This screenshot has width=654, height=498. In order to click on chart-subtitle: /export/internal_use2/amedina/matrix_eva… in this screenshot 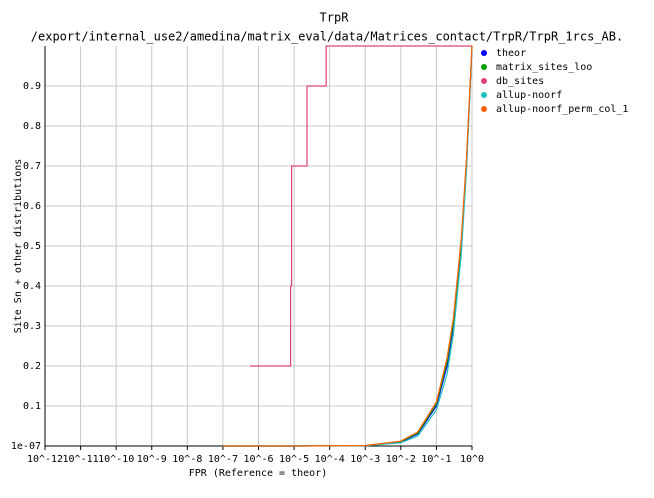, I will do `click(327, 37)`.